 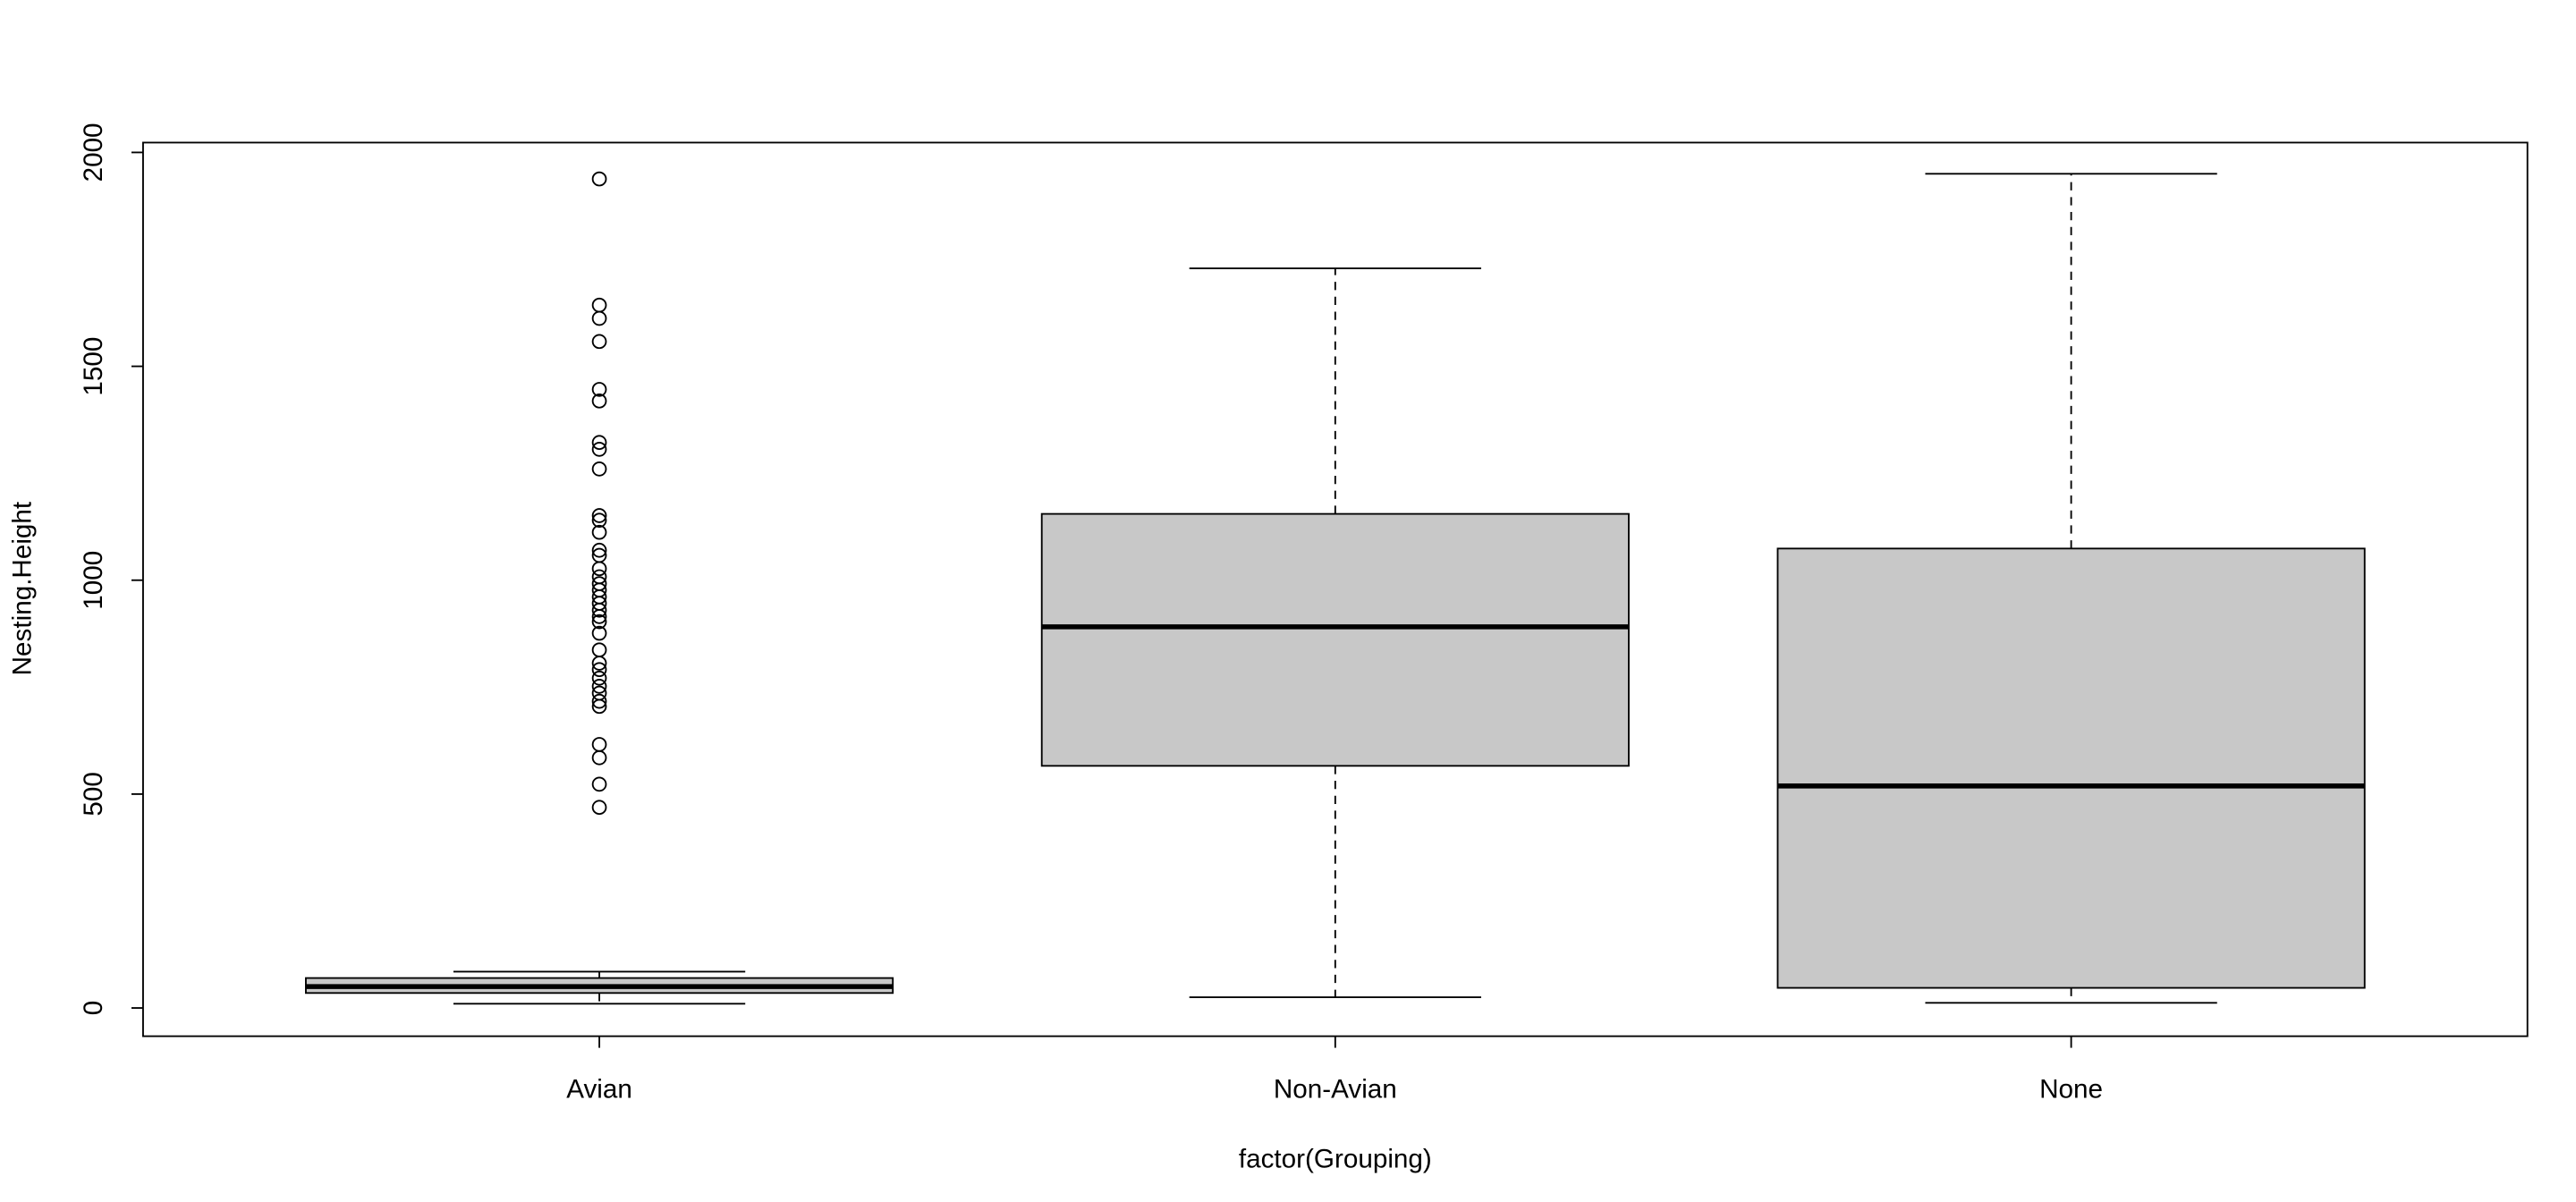 What do you see at coordinates (93, 152) in the screenshot?
I see `y-tick-label: 2000` at bounding box center [93, 152].